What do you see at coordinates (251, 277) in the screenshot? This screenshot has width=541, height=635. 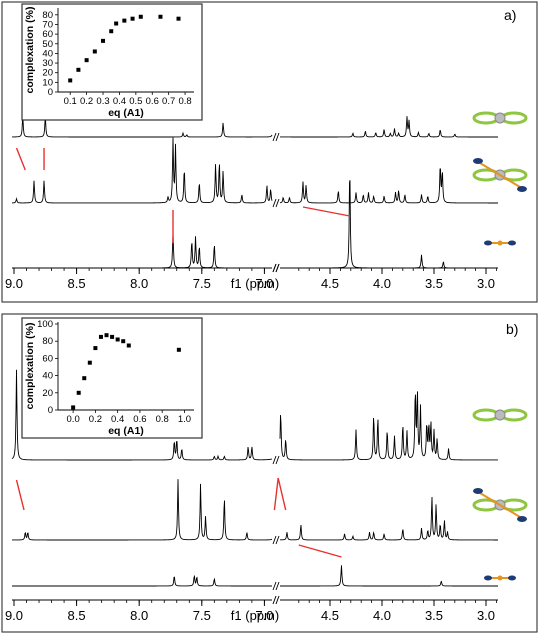 I see `panel-a-x-axis: 9.0 8.5 8.0 7.5 7.0f1 (ppm) 4.5 4.0 3.5 3.0` at bounding box center [251, 277].